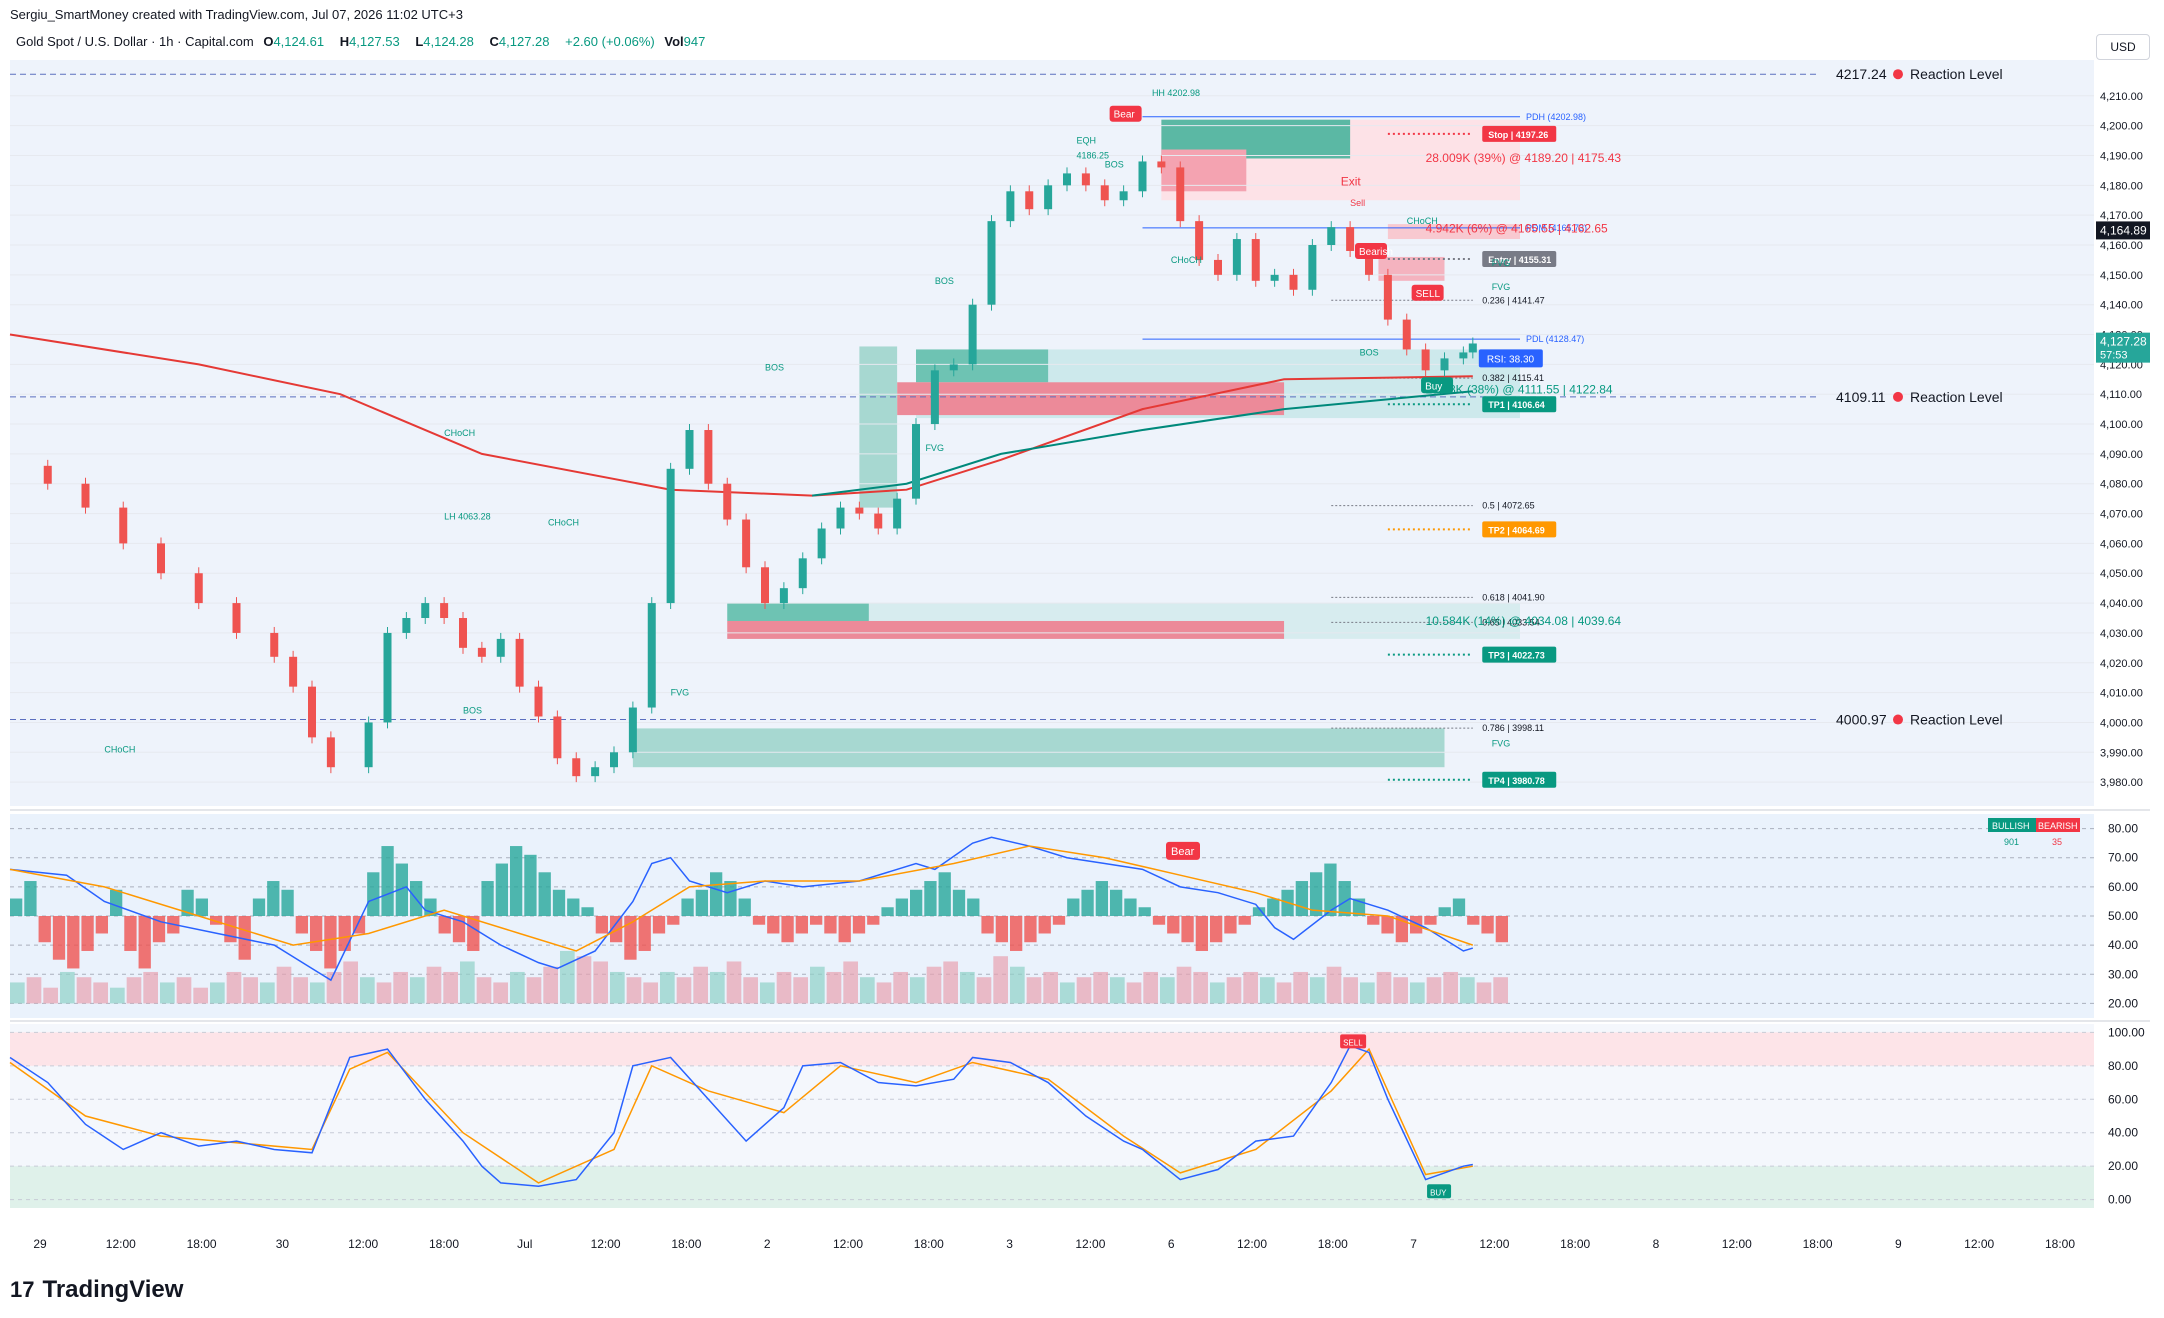  I want to click on structure-label: FVG, so click(1501, 743).